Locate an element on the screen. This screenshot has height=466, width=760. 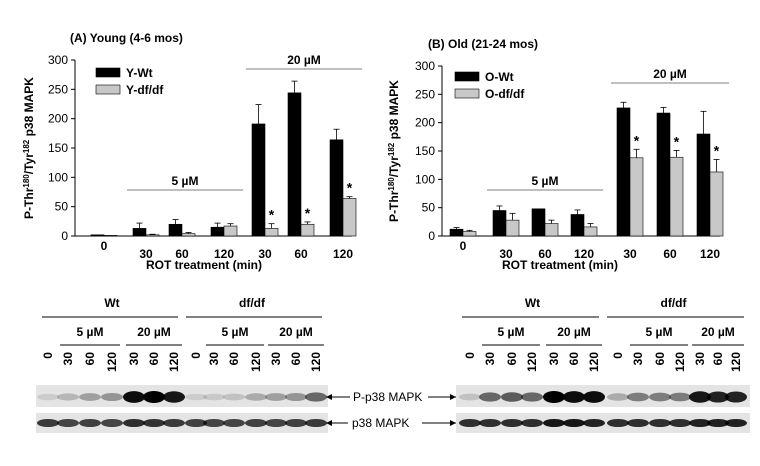
blot-left-group-label: Wt is located at coordinates (111, 303).